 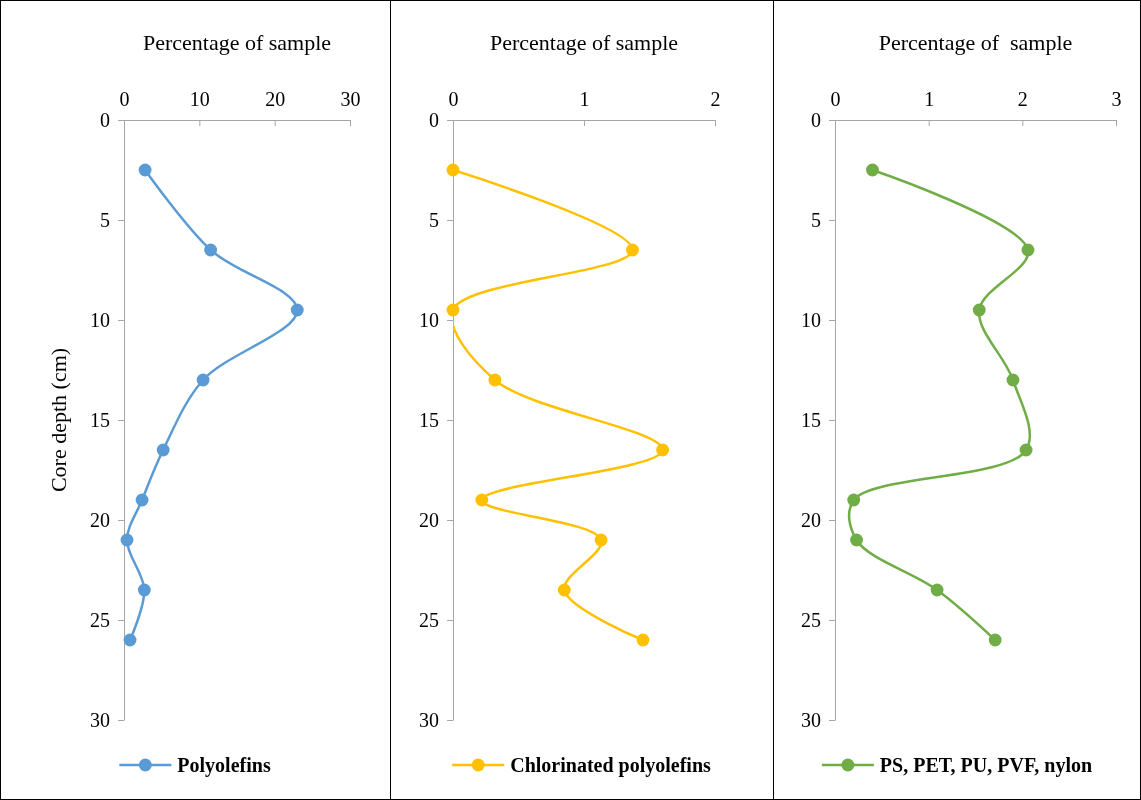 I want to click on x-tick-label: 20, so click(x=275, y=99).